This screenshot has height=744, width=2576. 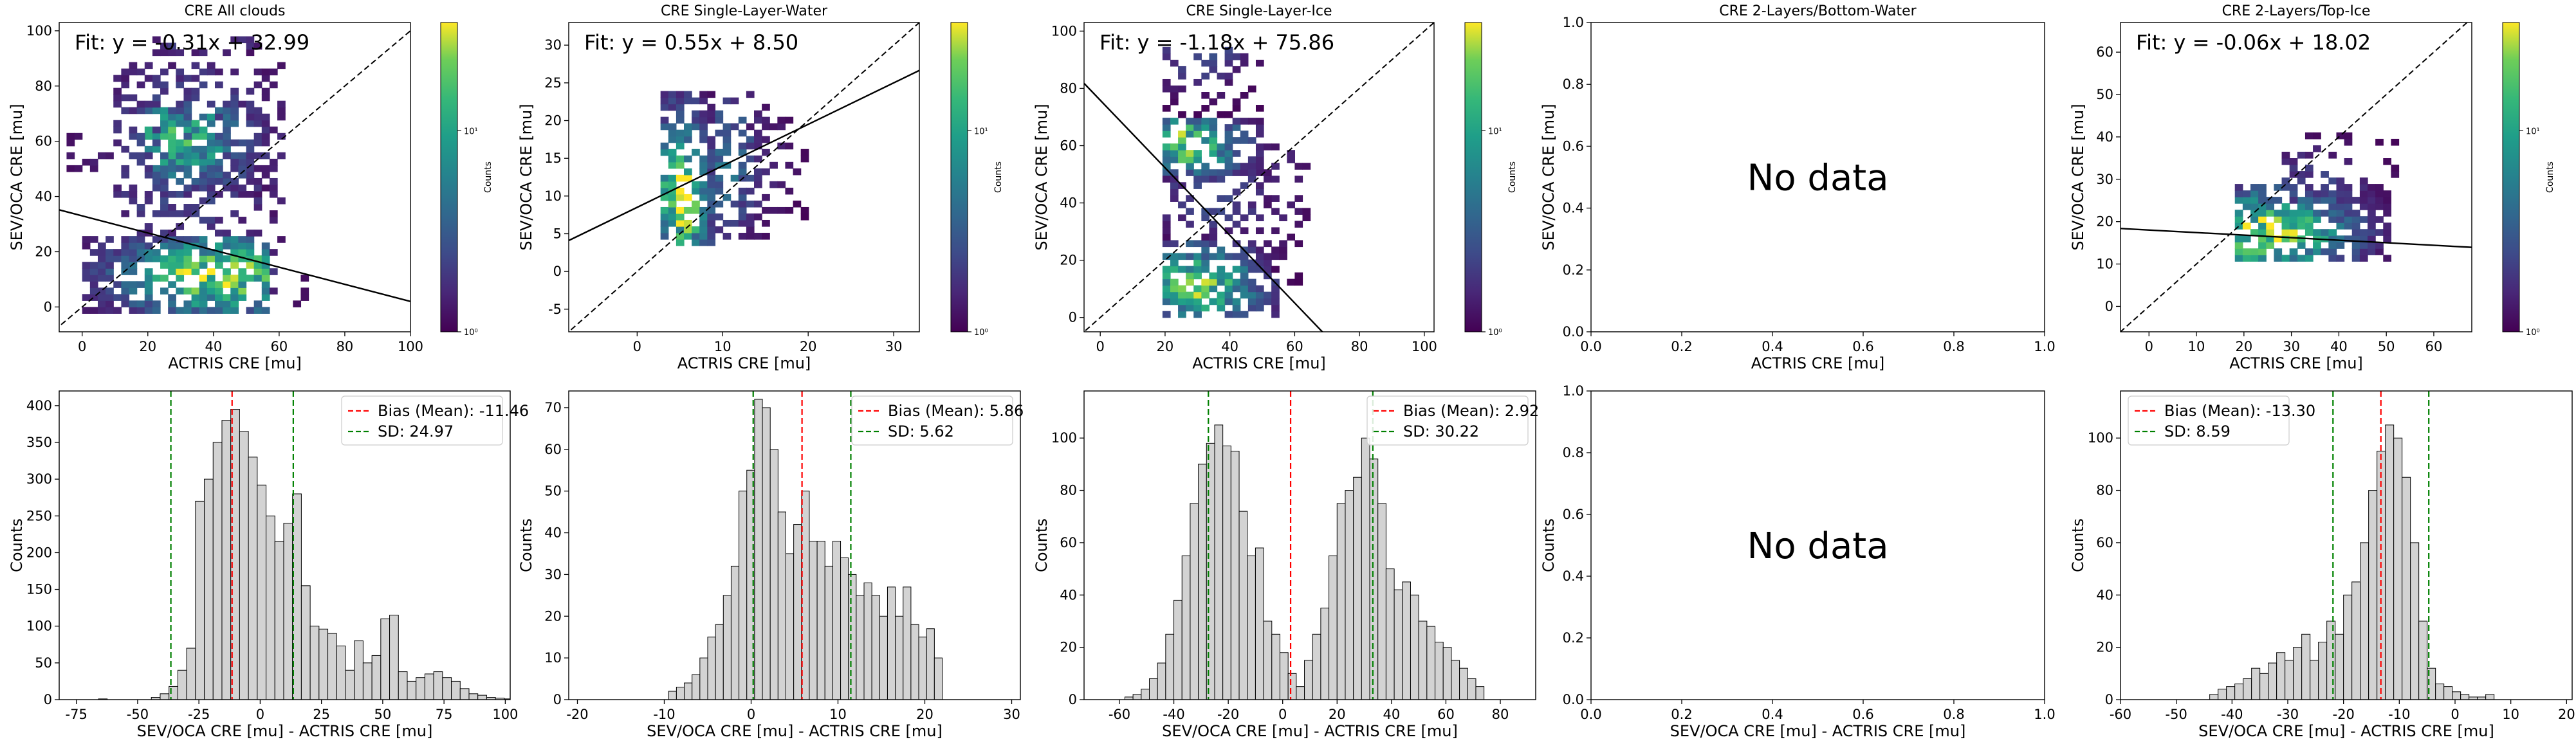 What do you see at coordinates (2243, 346) in the screenshot?
I see `x-tick-label: 20` at bounding box center [2243, 346].